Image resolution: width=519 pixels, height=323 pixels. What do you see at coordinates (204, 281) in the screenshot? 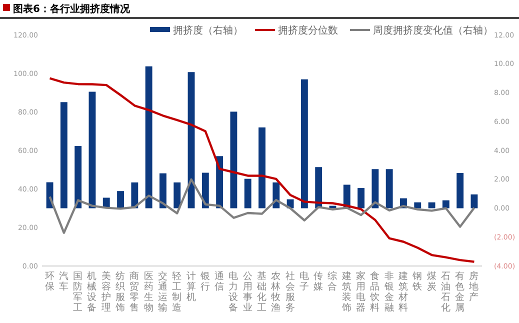
I see `x-tick-label: 银行` at bounding box center [204, 281].